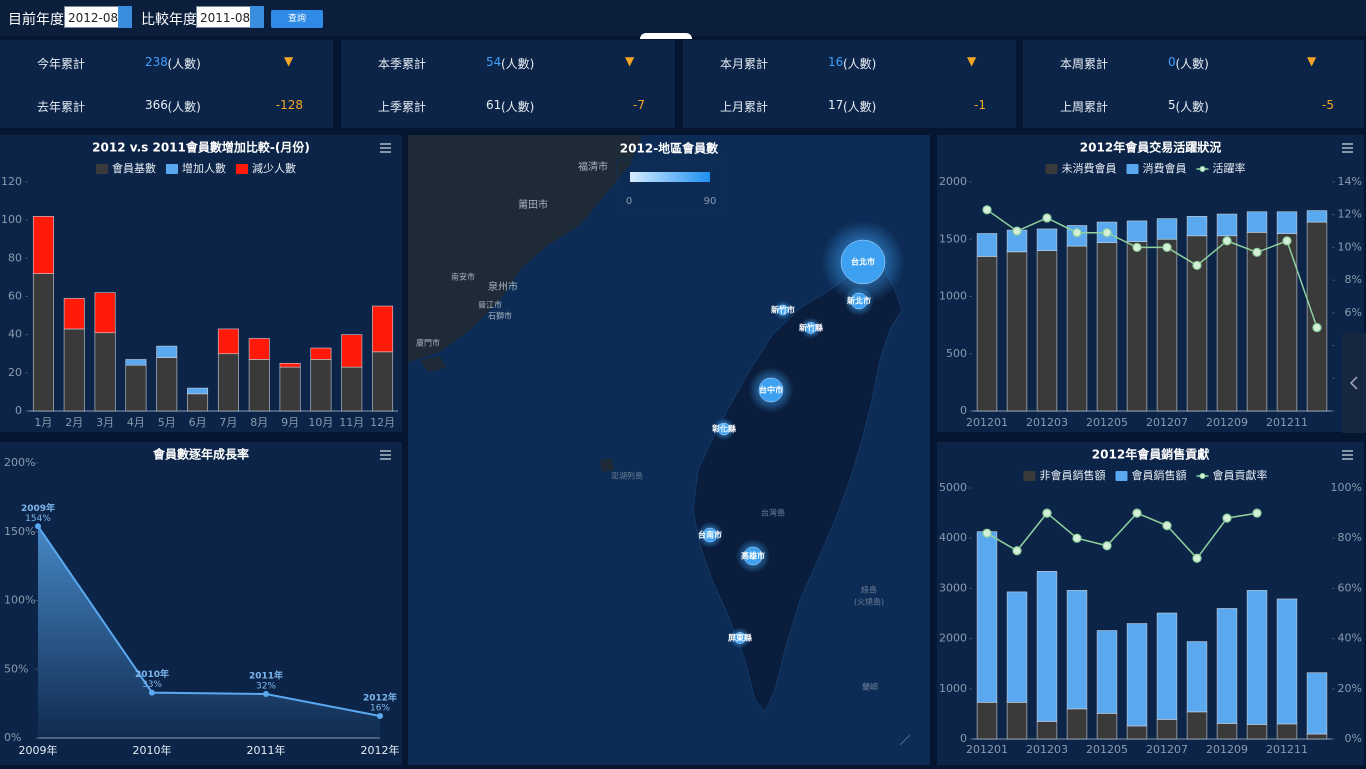 This screenshot has height=769, width=1366. I want to click on kpi-diff: -5, so click(1328, 105).